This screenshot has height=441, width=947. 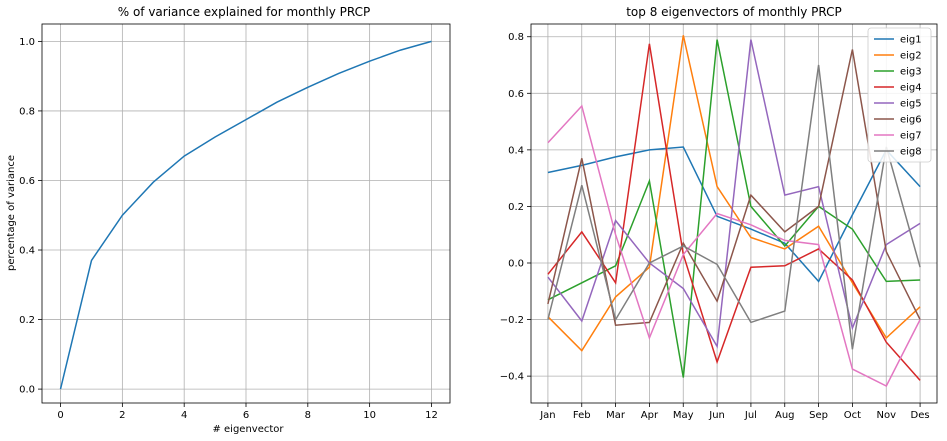 I want to click on legend-label-eig1: eig1, so click(x=911, y=40).